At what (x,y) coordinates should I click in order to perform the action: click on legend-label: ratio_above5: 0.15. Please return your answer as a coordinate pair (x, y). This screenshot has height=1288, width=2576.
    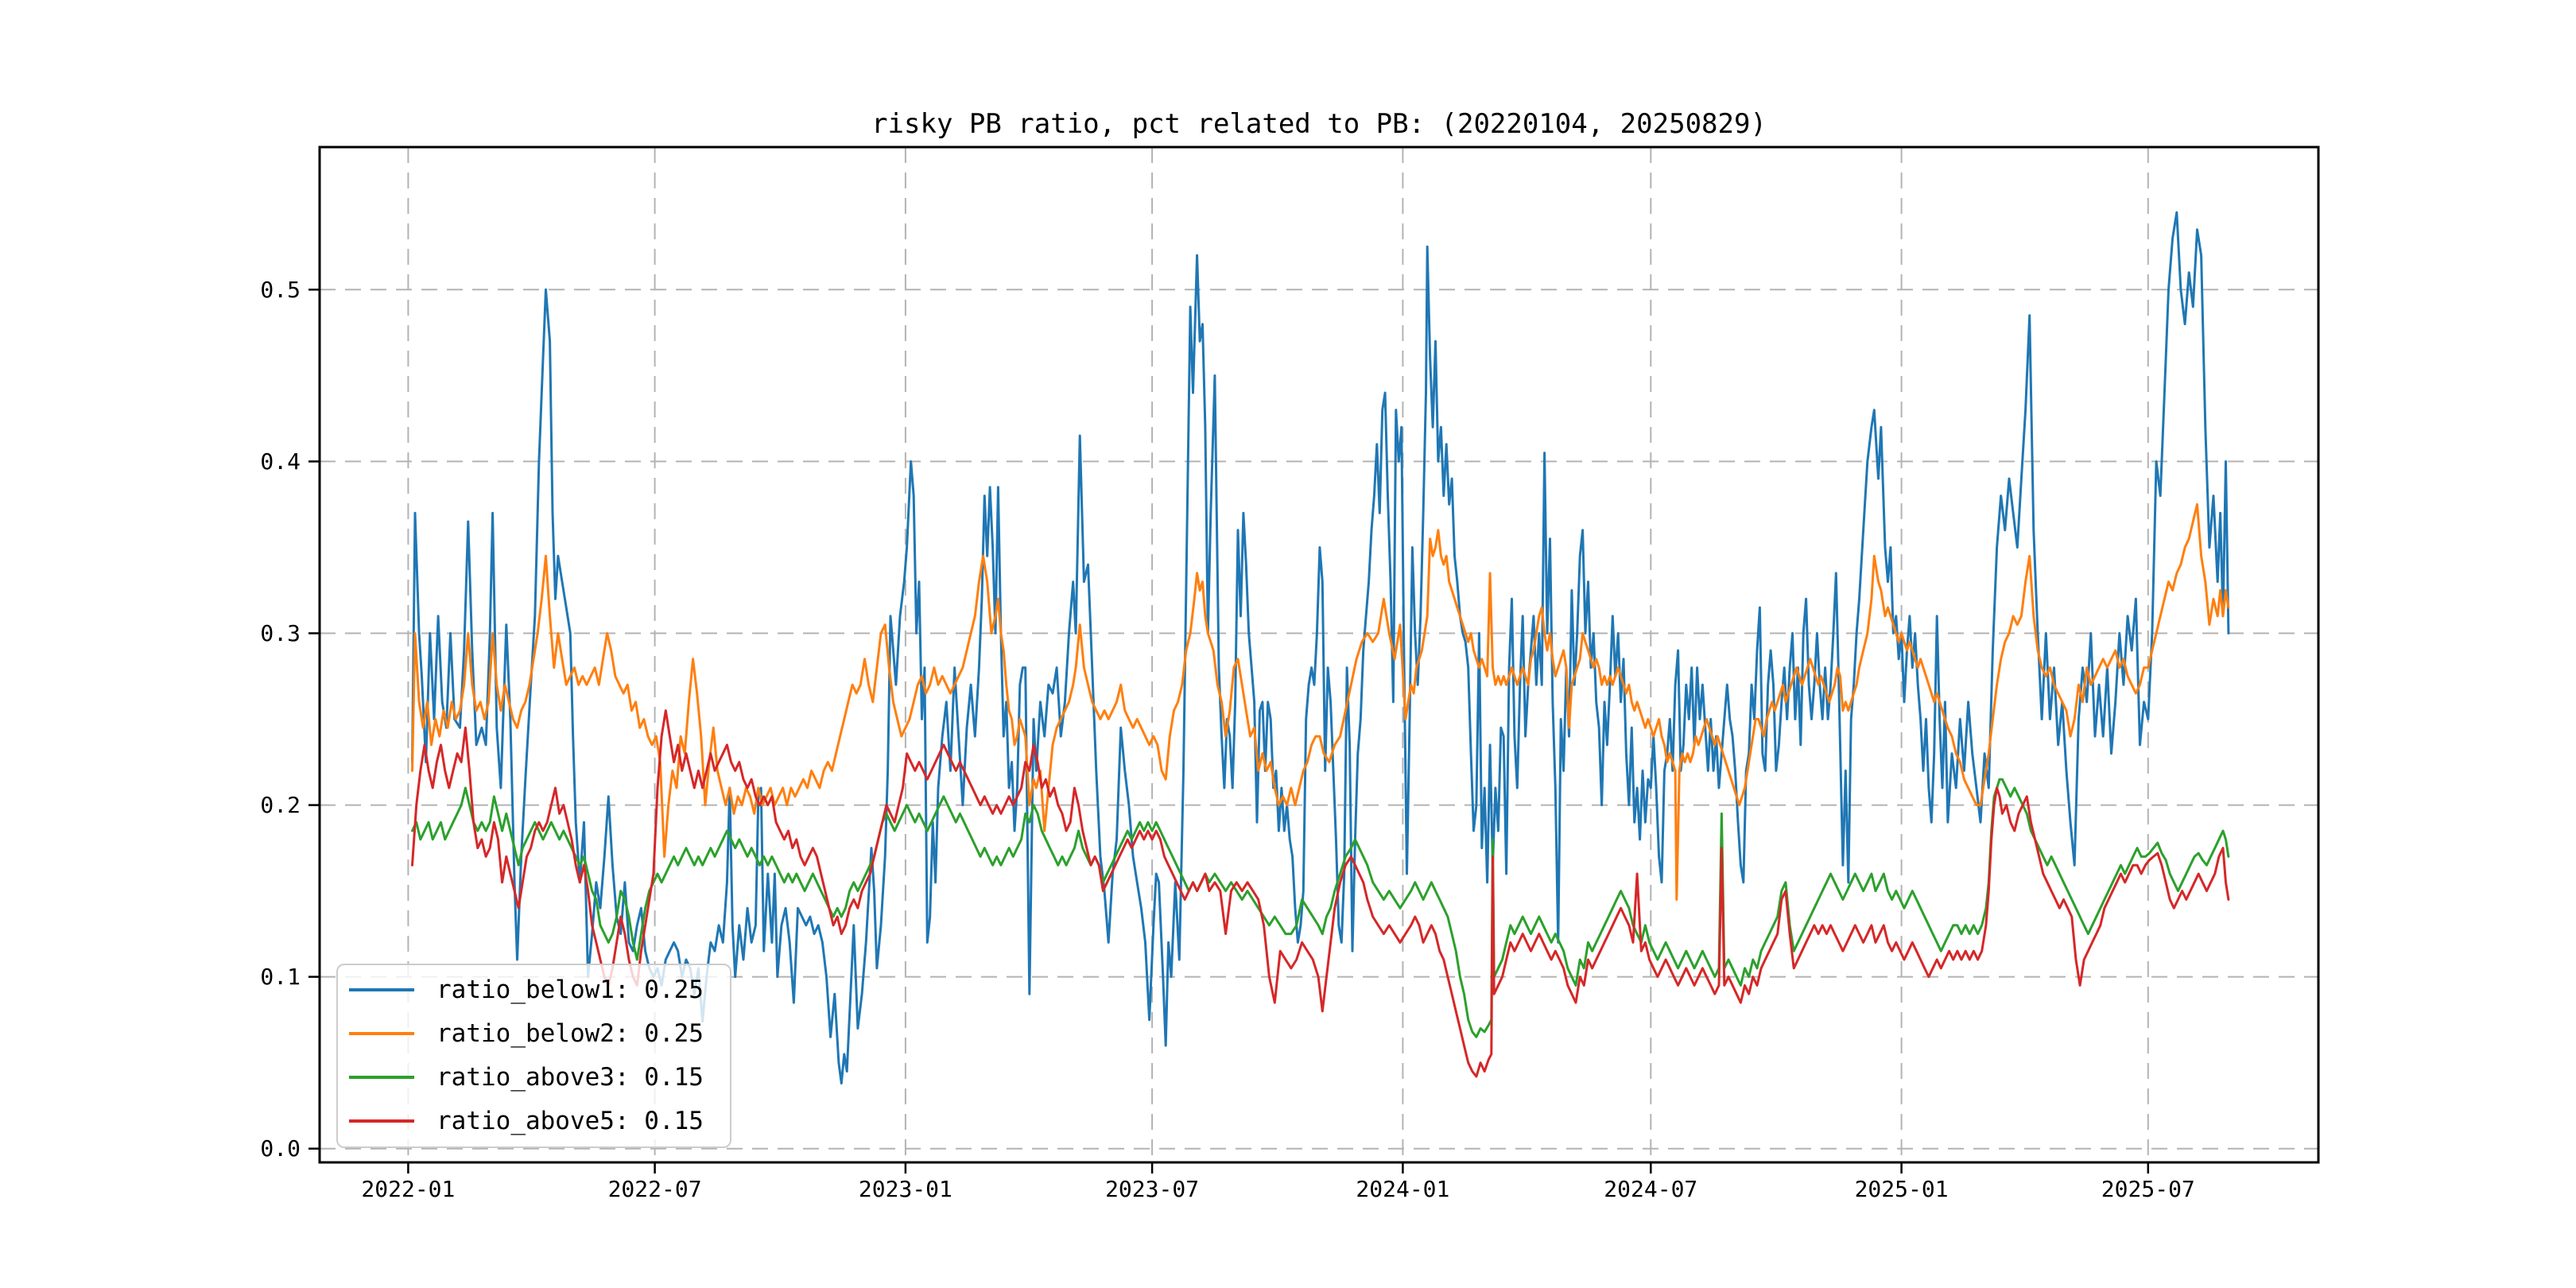
    Looking at the image, I should click on (570, 1121).